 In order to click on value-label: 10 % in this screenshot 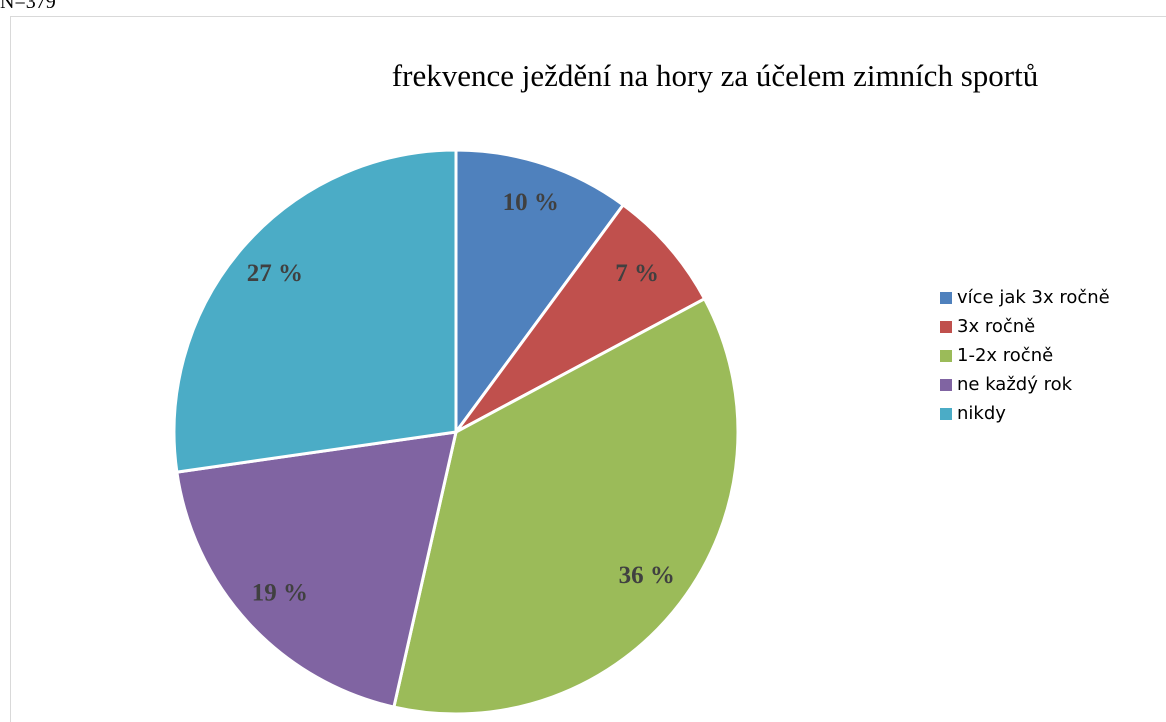, I will do `click(531, 202)`.